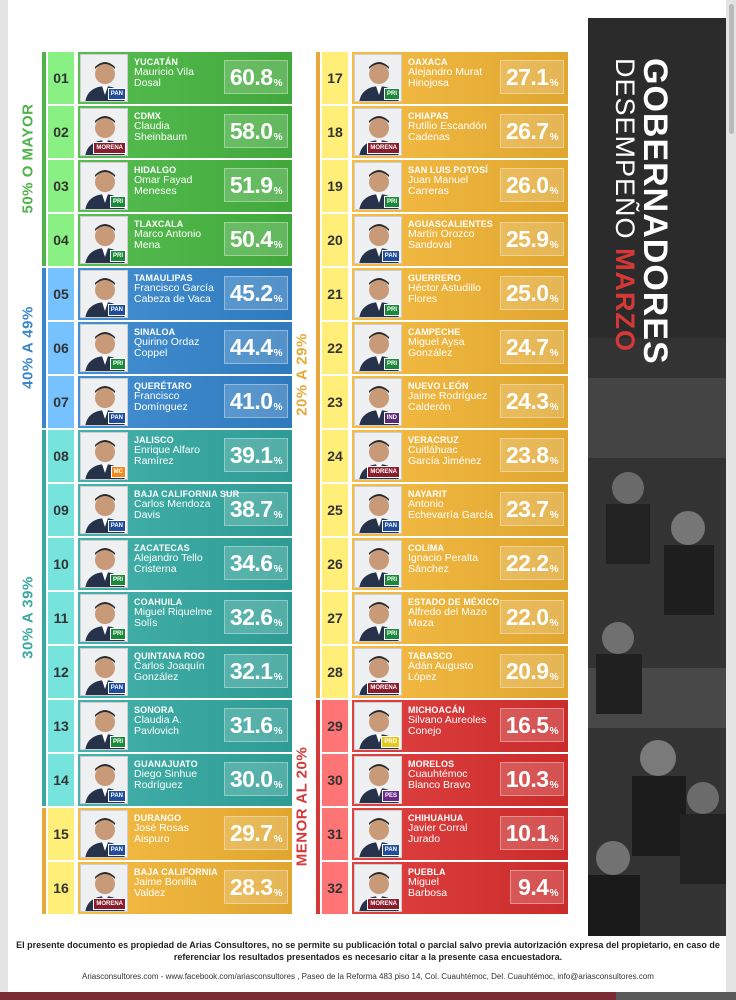 The image size is (736, 1000). Describe the element at coordinates (368, 996) in the screenshot. I see `bottom-strip` at that location.